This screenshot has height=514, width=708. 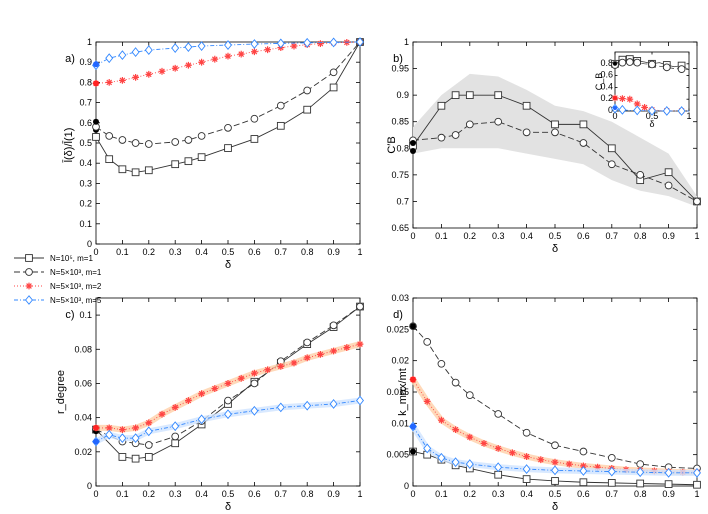 I want to click on series-line, so click(x=228, y=107).